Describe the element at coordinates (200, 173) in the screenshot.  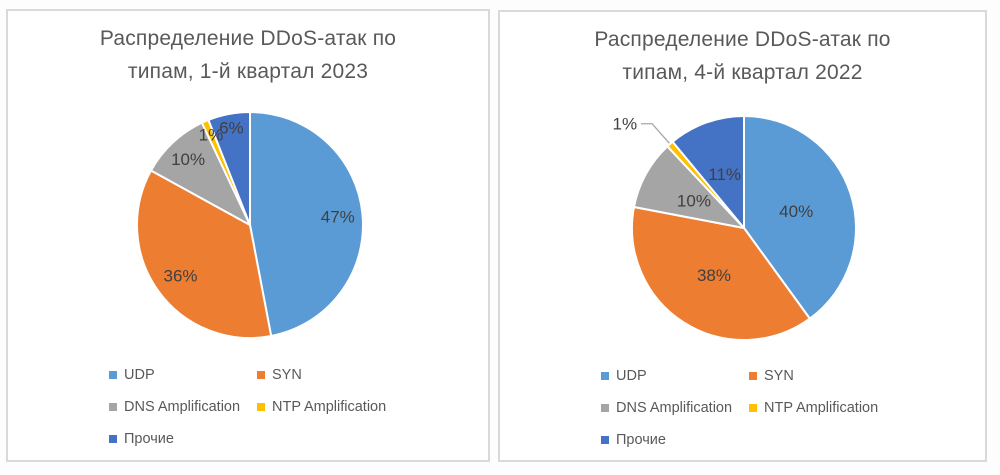
I see `pie-slice-dns-amplification` at that location.